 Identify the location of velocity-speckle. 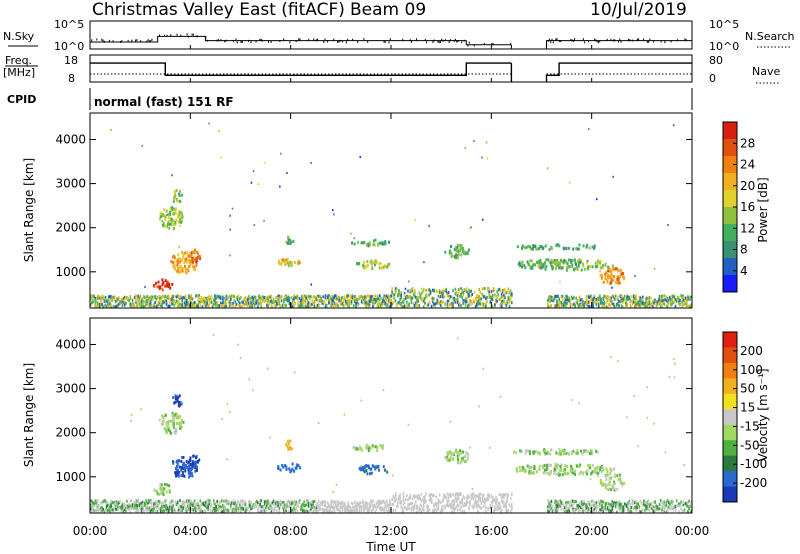
(483, 368).